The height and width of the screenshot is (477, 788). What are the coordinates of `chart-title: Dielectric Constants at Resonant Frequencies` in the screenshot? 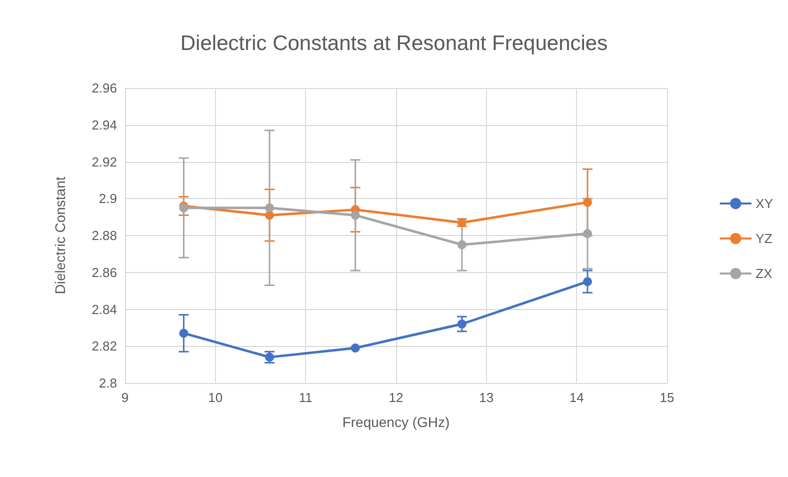 It's located at (394, 43).